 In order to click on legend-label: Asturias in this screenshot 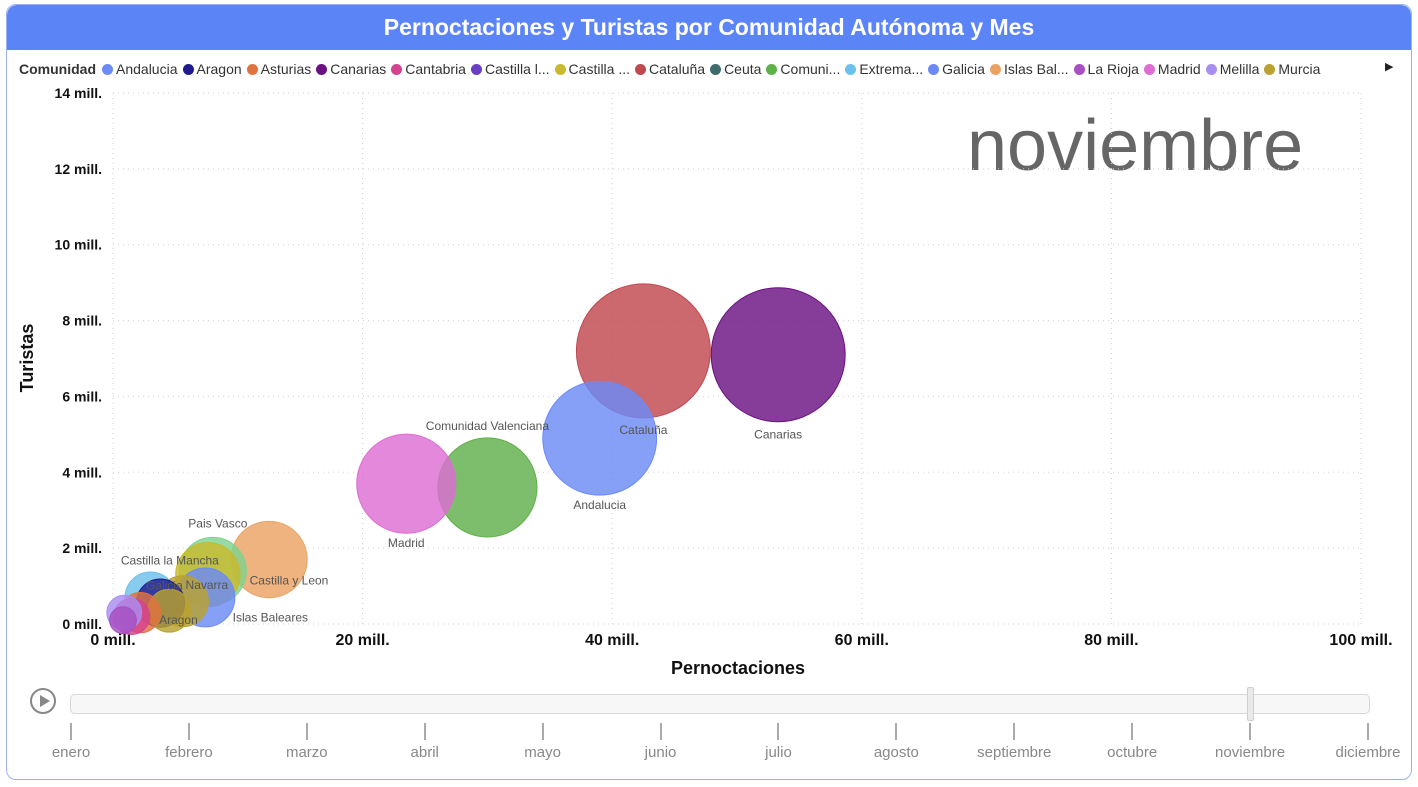, I will do `click(286, 69)`.